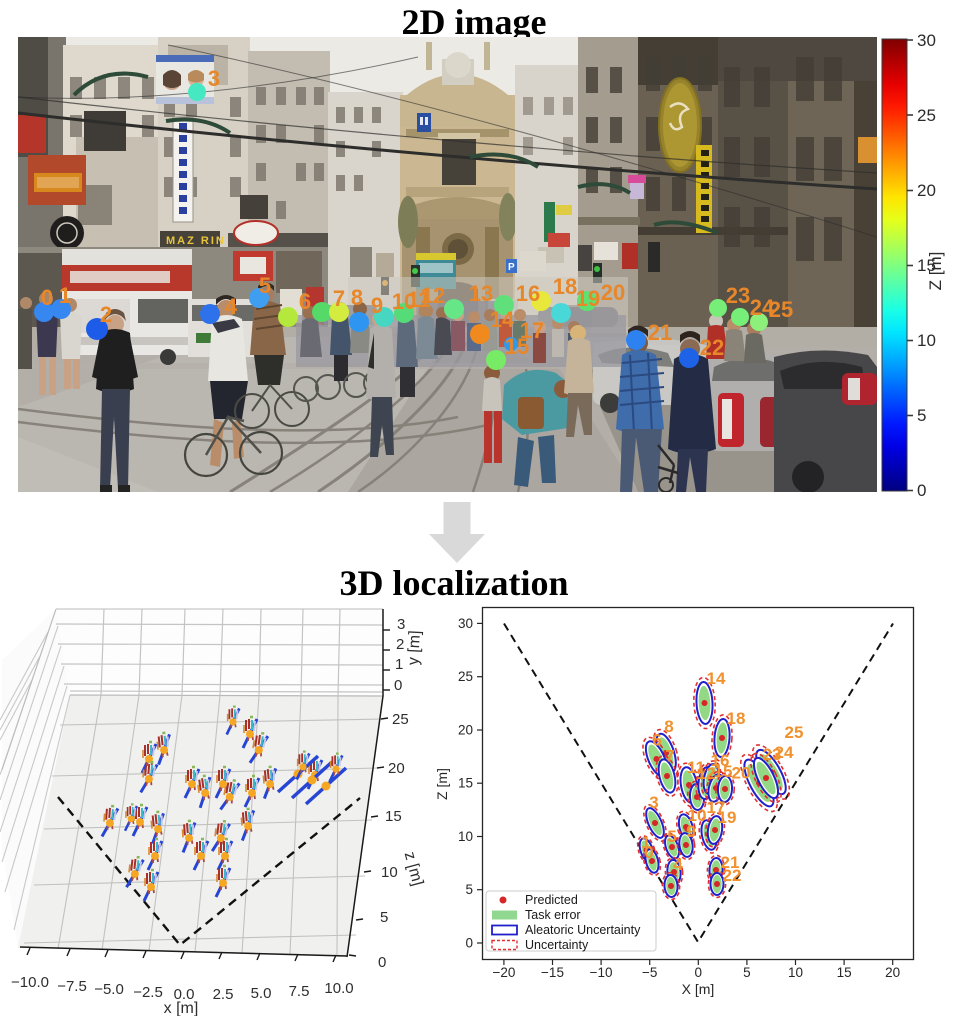 This screenshot has height=1016, width=954. What do you see at coordinates (583, 930) in the screenshot?
I see `svg-text: Aleatoric Uncertainty` at bounding box center [583, 930].